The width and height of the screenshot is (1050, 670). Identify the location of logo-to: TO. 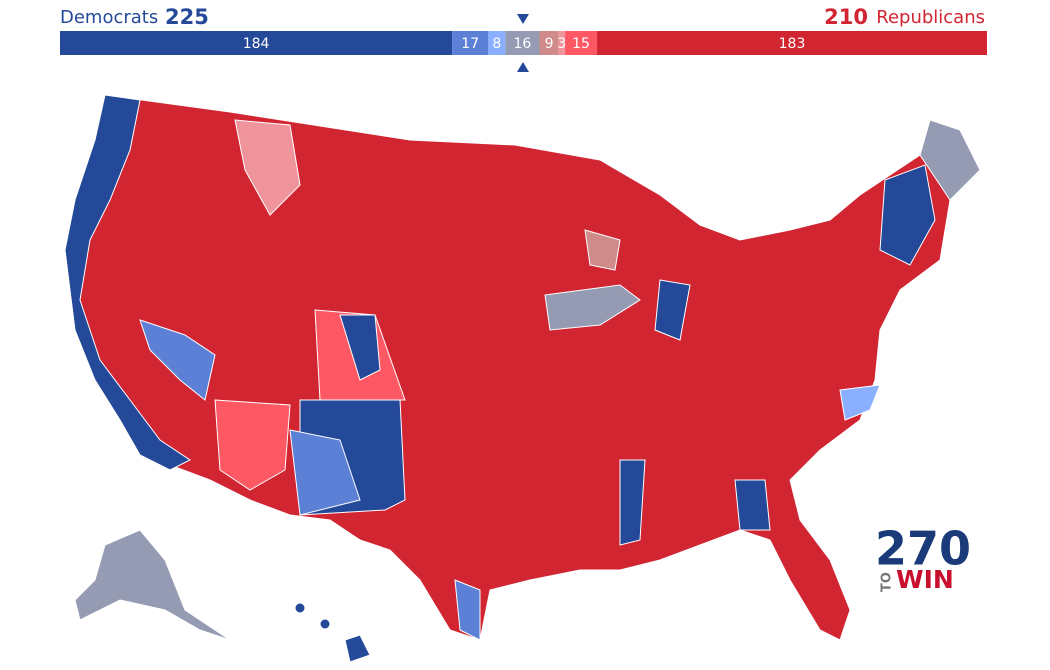
(887, 582).